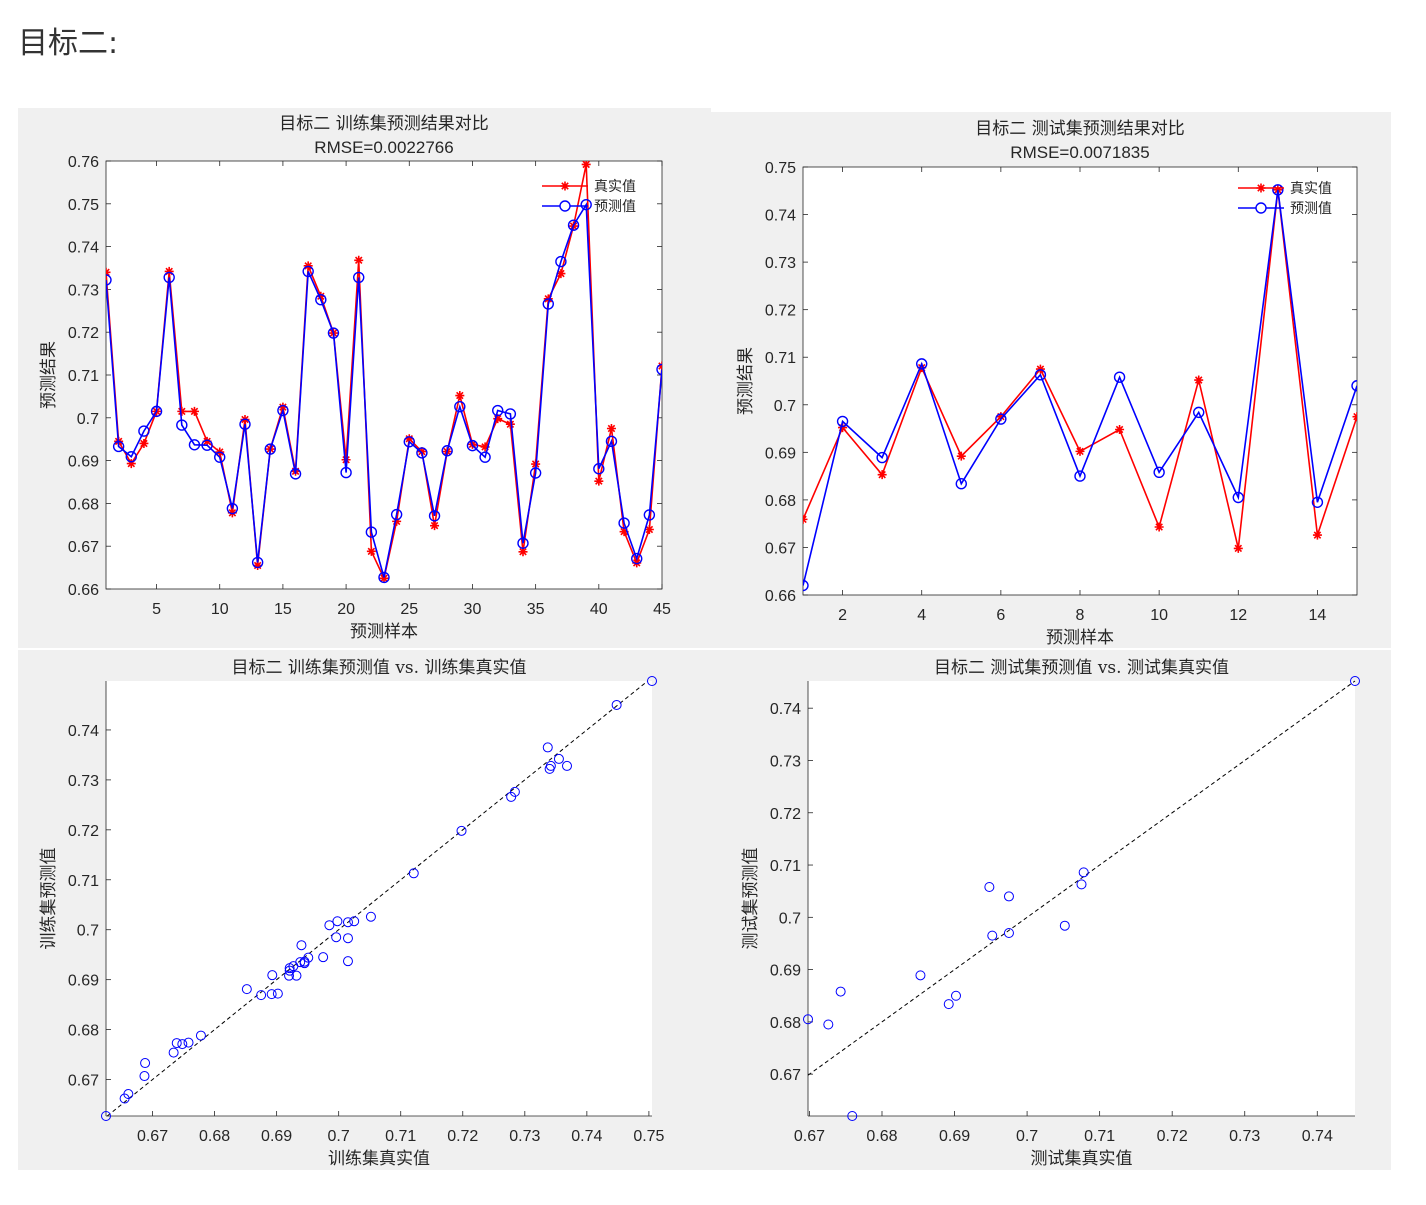  What do you see at coordinates (785, 971) in the screenshot?
I see `y-tick-label: 0.69` at bounding box center [785, 971].